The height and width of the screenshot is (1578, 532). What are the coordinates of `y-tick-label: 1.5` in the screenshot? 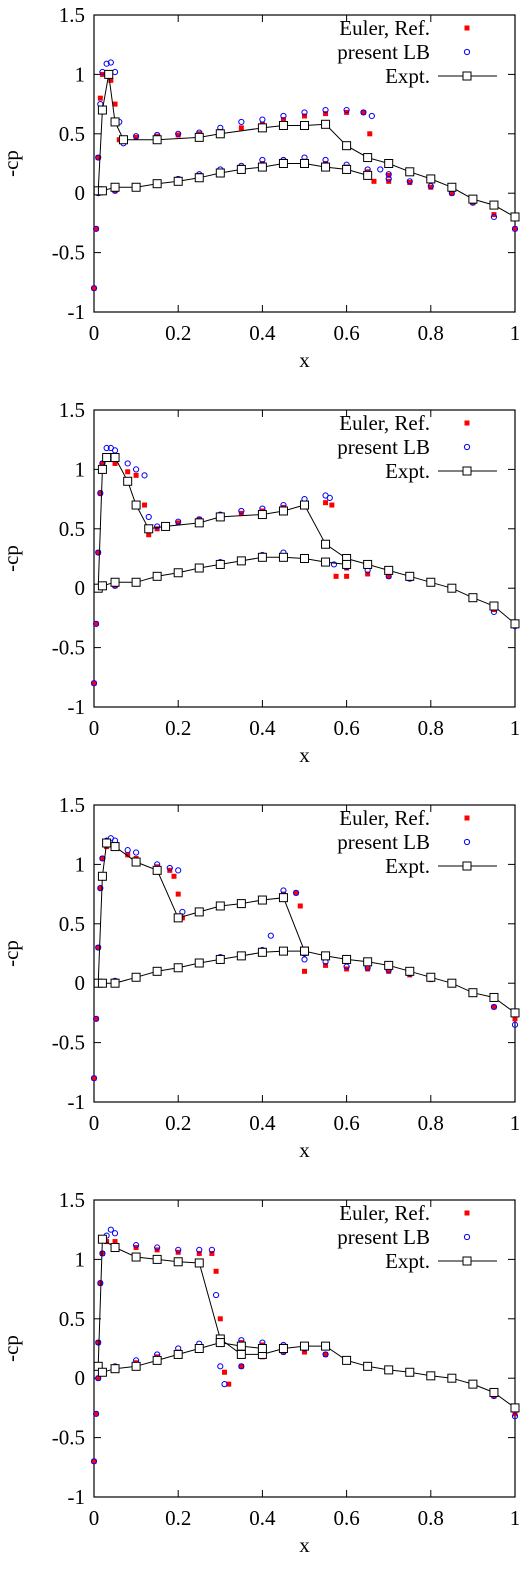 It's located at (72, 410).